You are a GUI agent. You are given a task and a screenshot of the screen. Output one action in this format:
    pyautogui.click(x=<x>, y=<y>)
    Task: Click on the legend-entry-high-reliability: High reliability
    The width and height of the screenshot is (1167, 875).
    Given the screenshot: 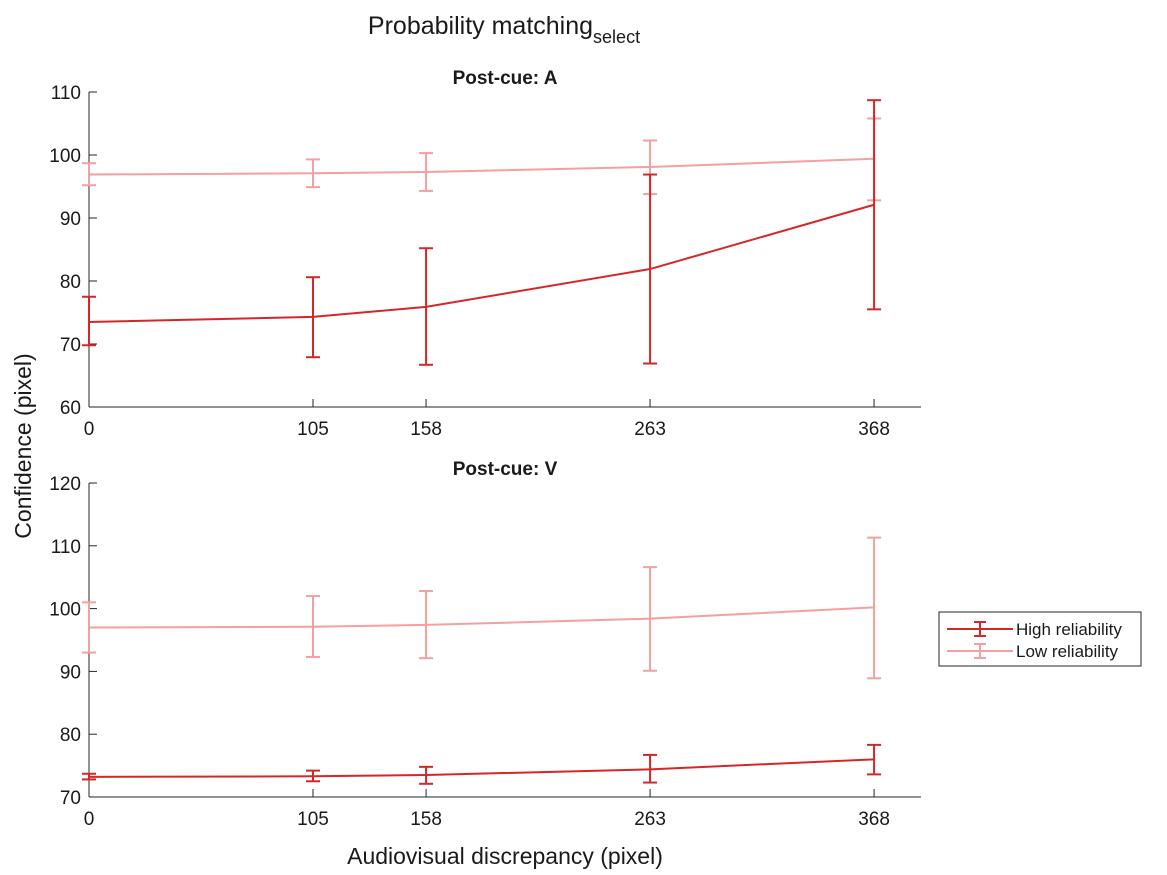 What is the action you would take?
    pyautogui.click(x=1034, y=629)
    